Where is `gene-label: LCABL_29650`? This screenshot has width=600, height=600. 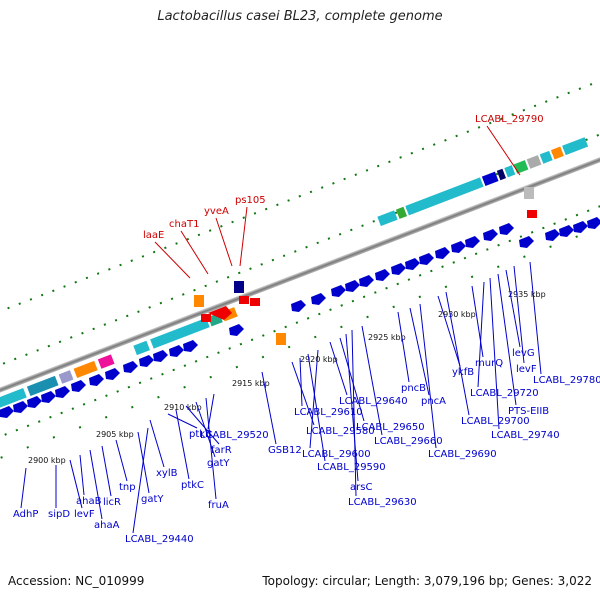
gene-label: LCABL_29650 is located at coordinates (390, 427).